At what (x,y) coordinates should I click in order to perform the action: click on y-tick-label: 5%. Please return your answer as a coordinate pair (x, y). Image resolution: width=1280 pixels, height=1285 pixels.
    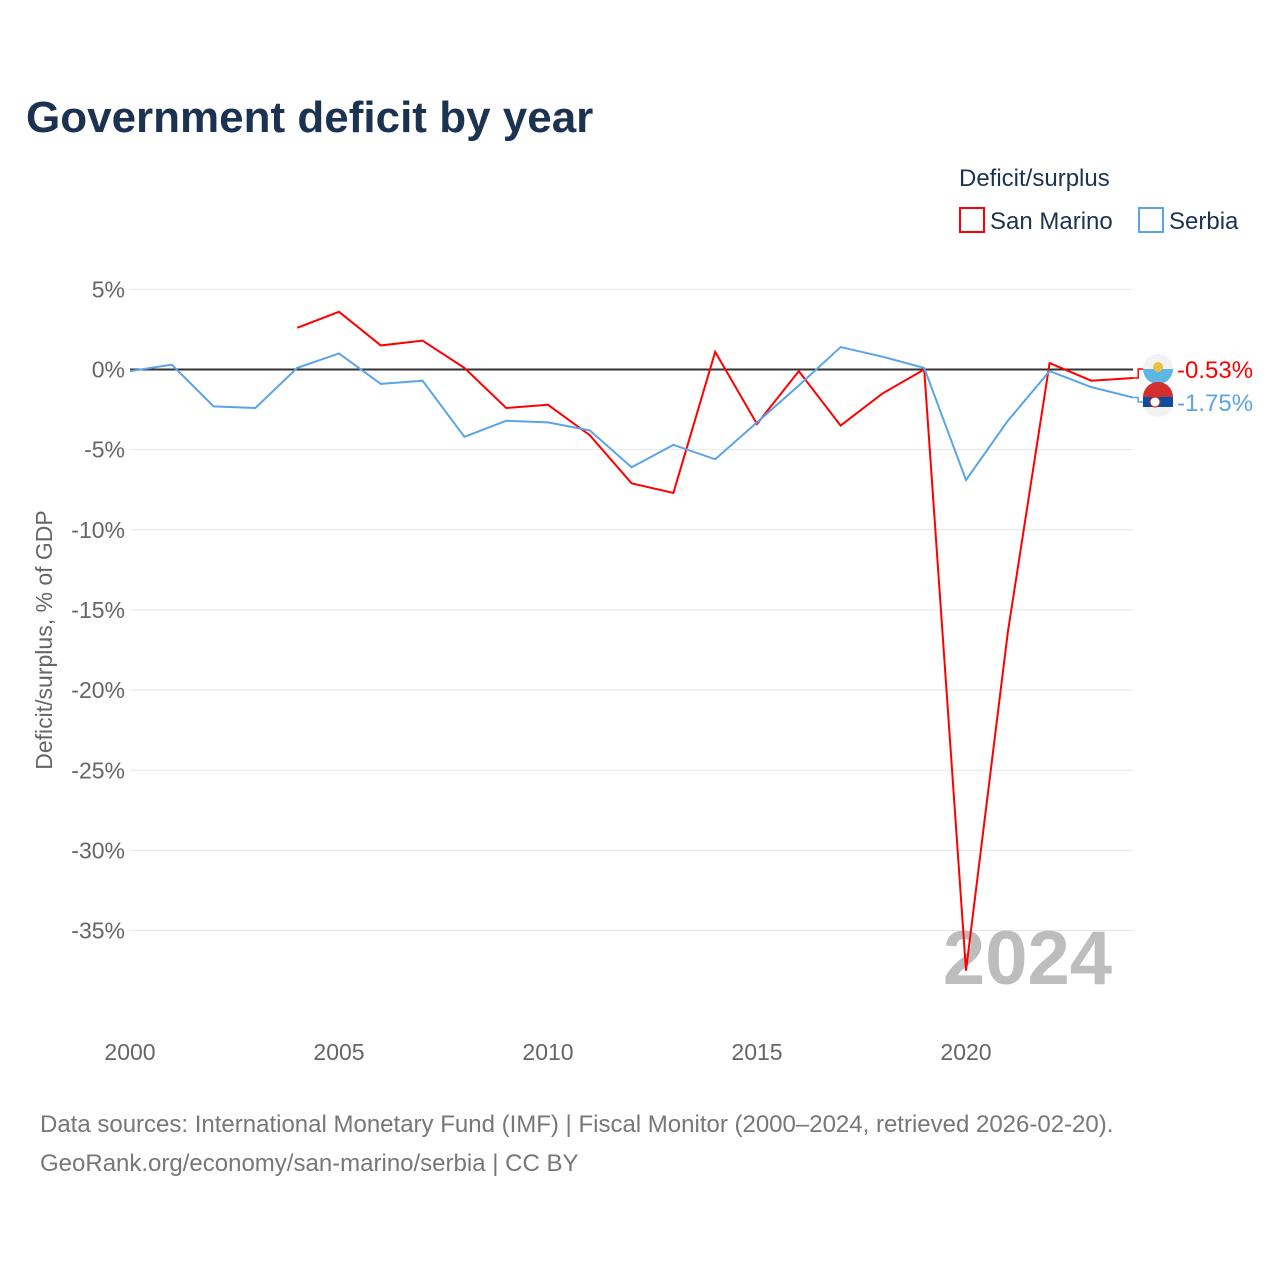
    Looking at the image, I should click on (108, 289).